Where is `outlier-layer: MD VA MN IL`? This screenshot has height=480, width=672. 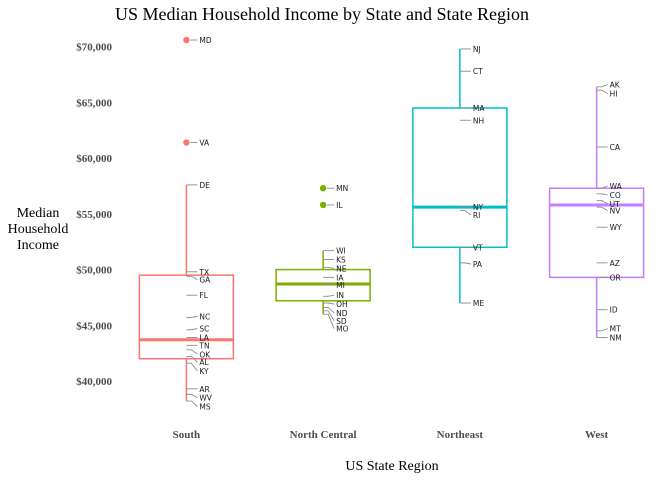 outlier-layer: MD VA MN IL is located at coordinates (265, 123).